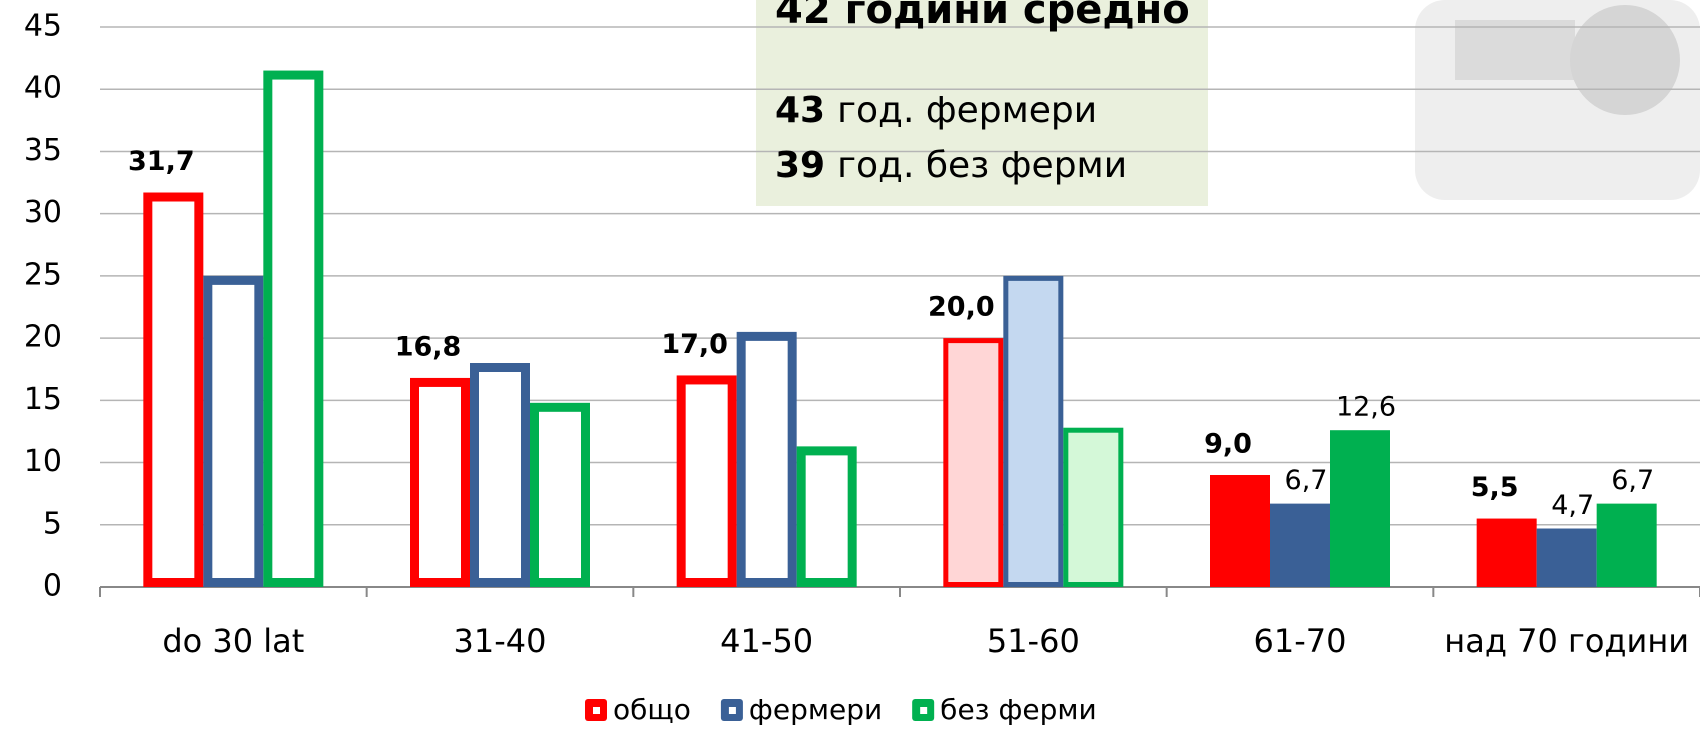 This screenshot has width=1700, height=729. Describe the element at coordinates (800, 110) in the screenshot. I see `annotation-text: 43` at that location.